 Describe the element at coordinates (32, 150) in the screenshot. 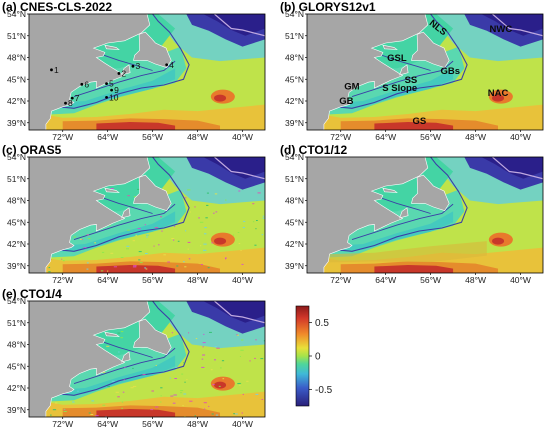

I see `panel-title: (c) ORAS5` at that location.